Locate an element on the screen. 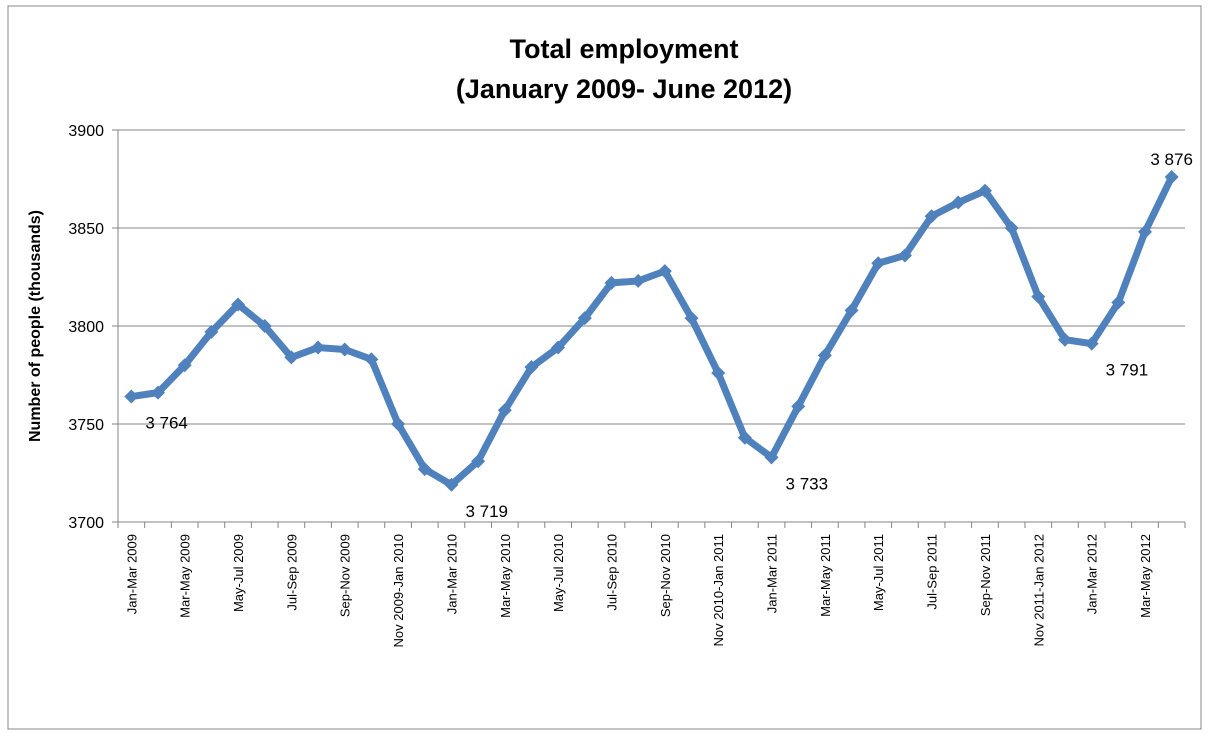  x-tick-label: Mar-May 2010 is located at coordinates (505, 576).